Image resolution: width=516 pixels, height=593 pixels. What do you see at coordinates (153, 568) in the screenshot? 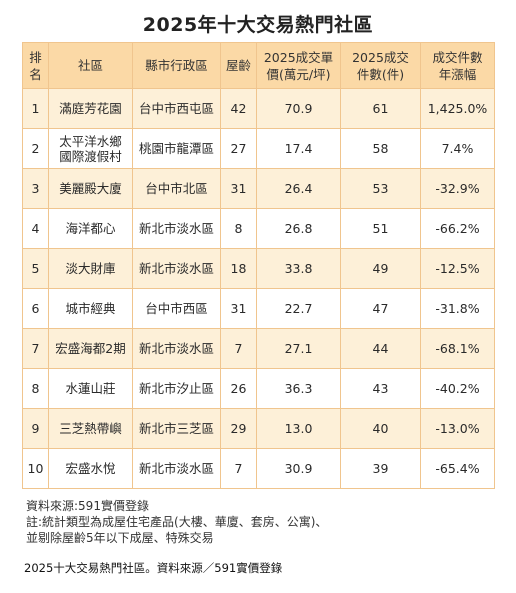
I see `image-caption: 2025十大交易熱門社區。資料來源／591實價登錄` at bounding box center [153, 568].